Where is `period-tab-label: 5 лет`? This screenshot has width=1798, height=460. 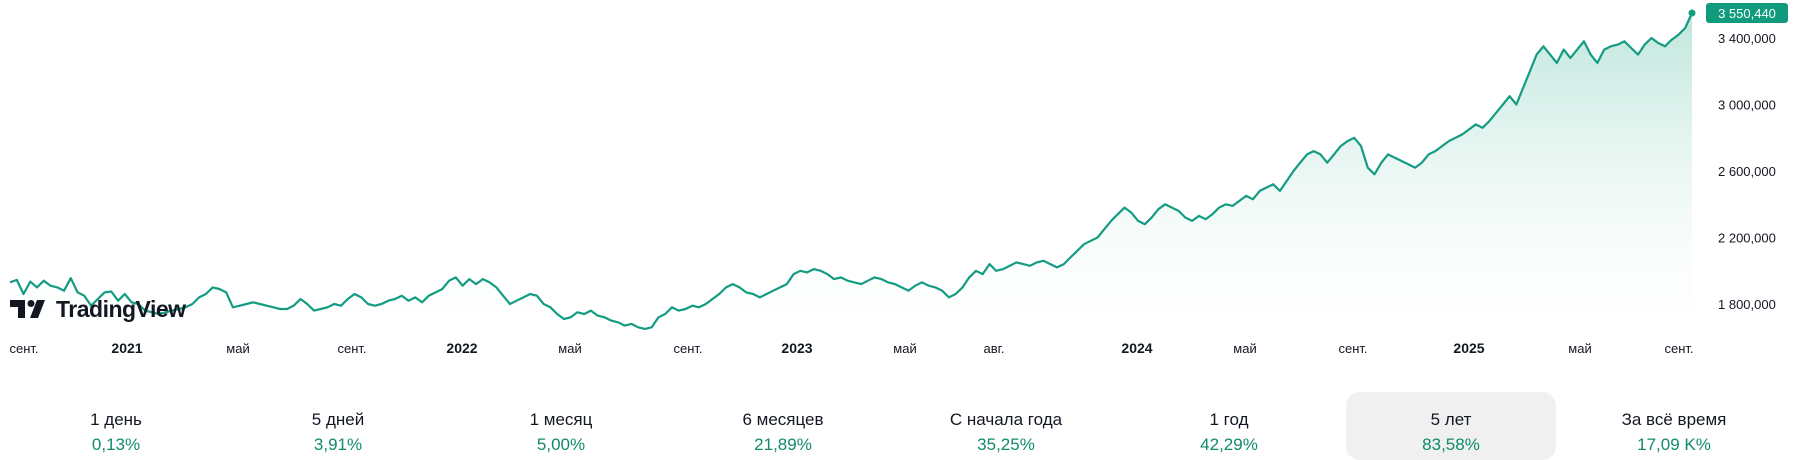 period-tab-label: 5 лет is located at coordinates (1451, 419).